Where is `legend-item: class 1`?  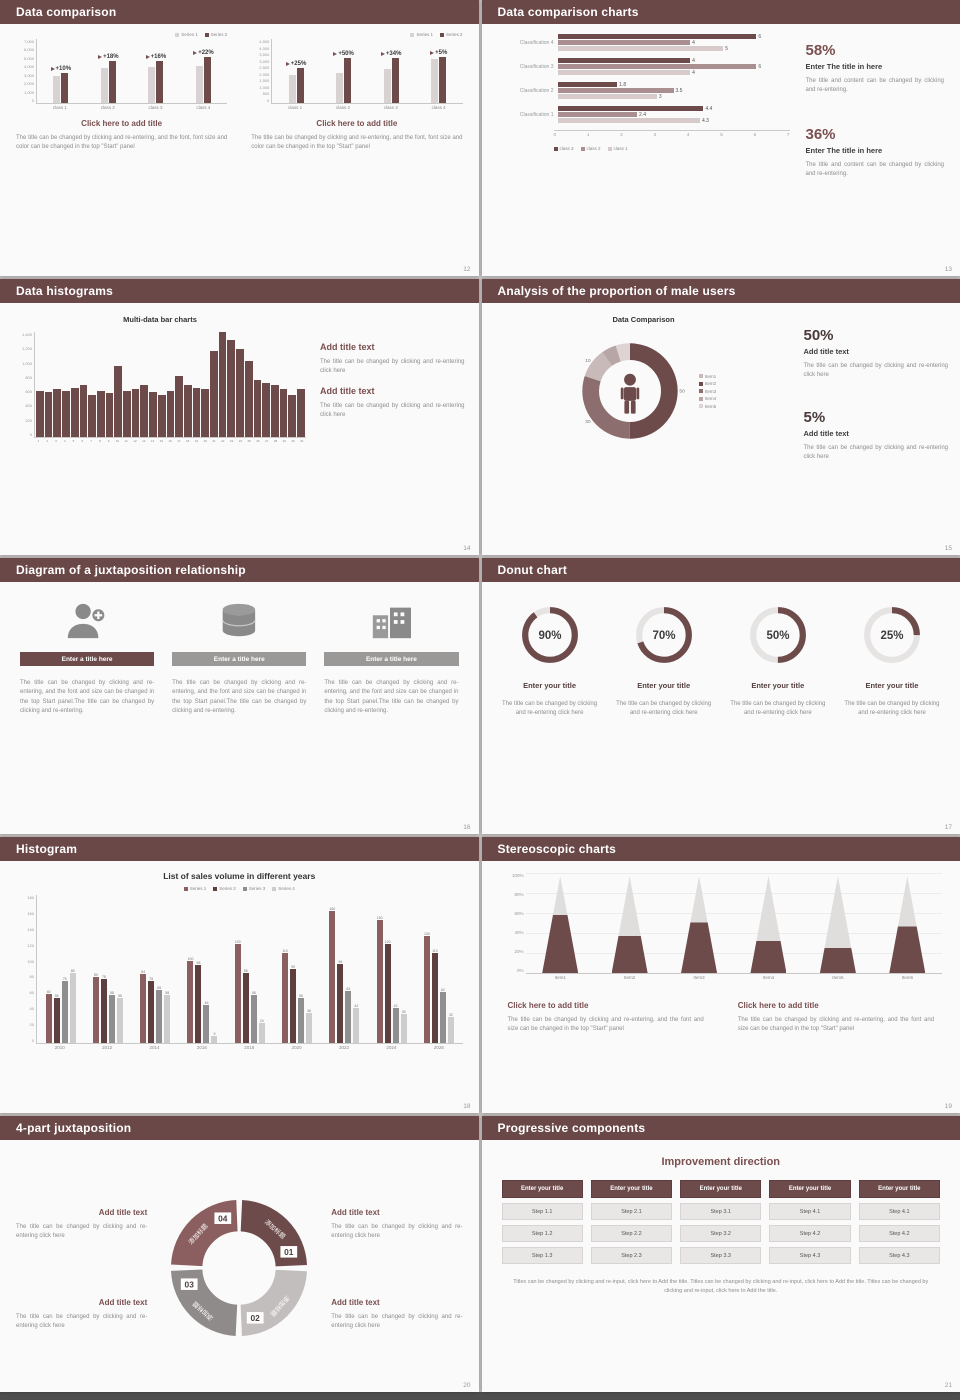 legend-item: class 1 is located at coordinates (617, 148).